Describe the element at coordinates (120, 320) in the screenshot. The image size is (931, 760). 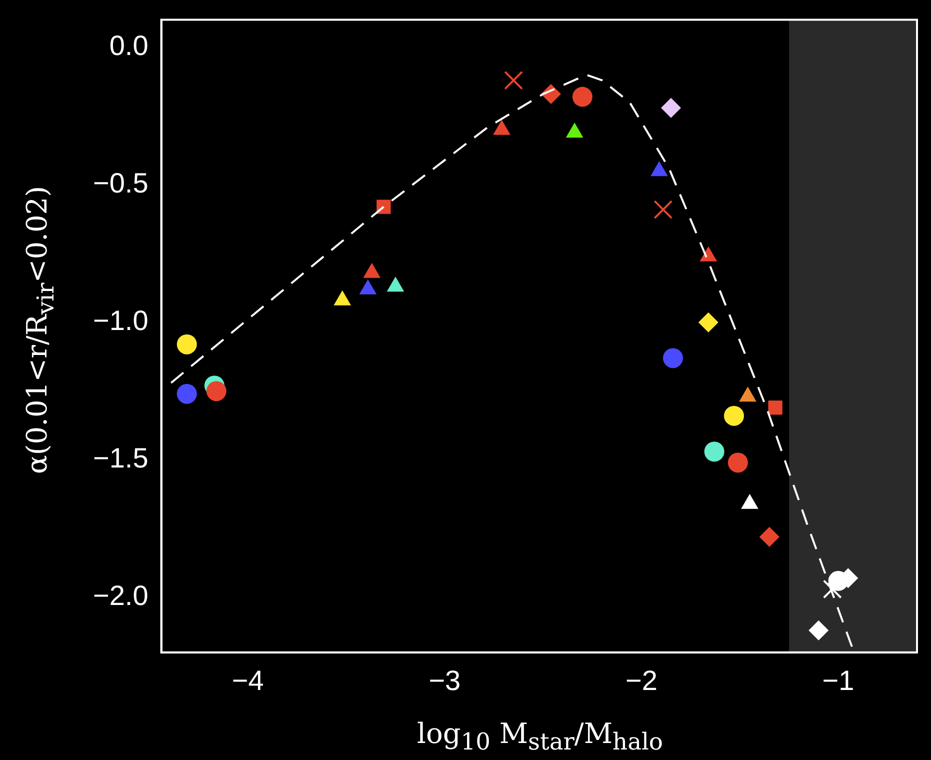
I see `y-tick-label: −1.0` at that location.